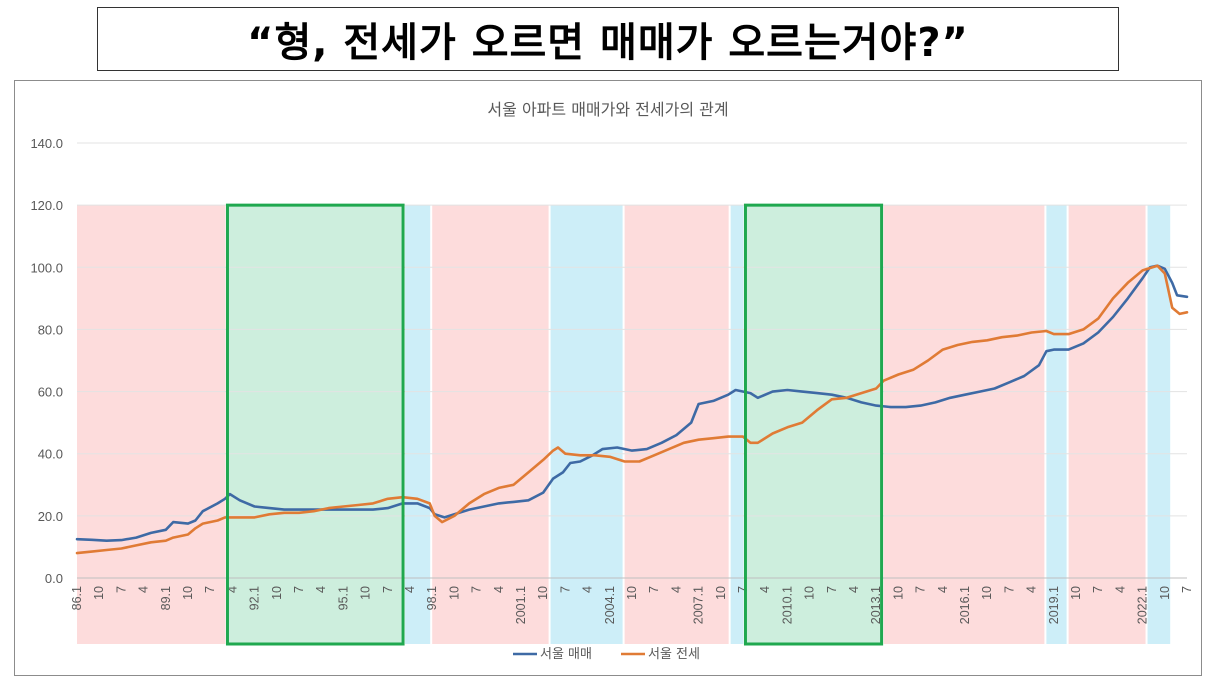 This screenshot has width=1216, height=684. Describe the element at coordinates (46, 361) in the screenshot. I see `y-axis-ticks: 0.0 20.0 40.0 60.0 80.0 100.0 120.0 140.0` at that location.